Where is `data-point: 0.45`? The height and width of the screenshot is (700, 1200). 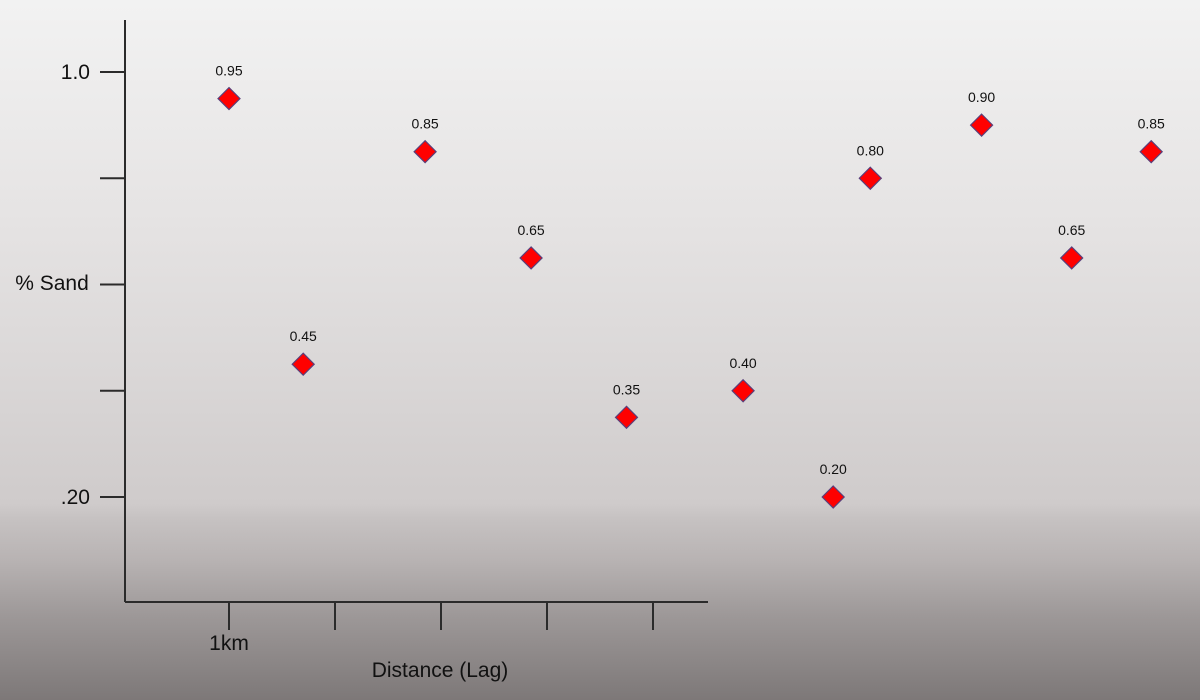 data-point: 0.45 is located at coordinates (303, 352).